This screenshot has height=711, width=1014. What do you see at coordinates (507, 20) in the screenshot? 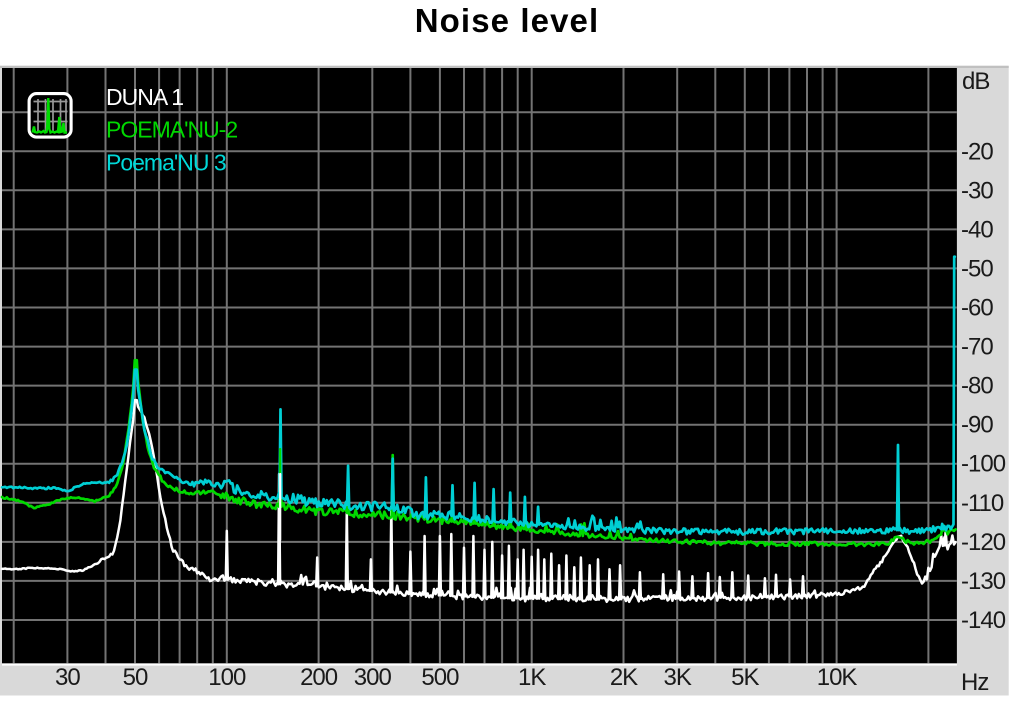
I see `svg-text: Noise level` at bounding box center [507, 20].